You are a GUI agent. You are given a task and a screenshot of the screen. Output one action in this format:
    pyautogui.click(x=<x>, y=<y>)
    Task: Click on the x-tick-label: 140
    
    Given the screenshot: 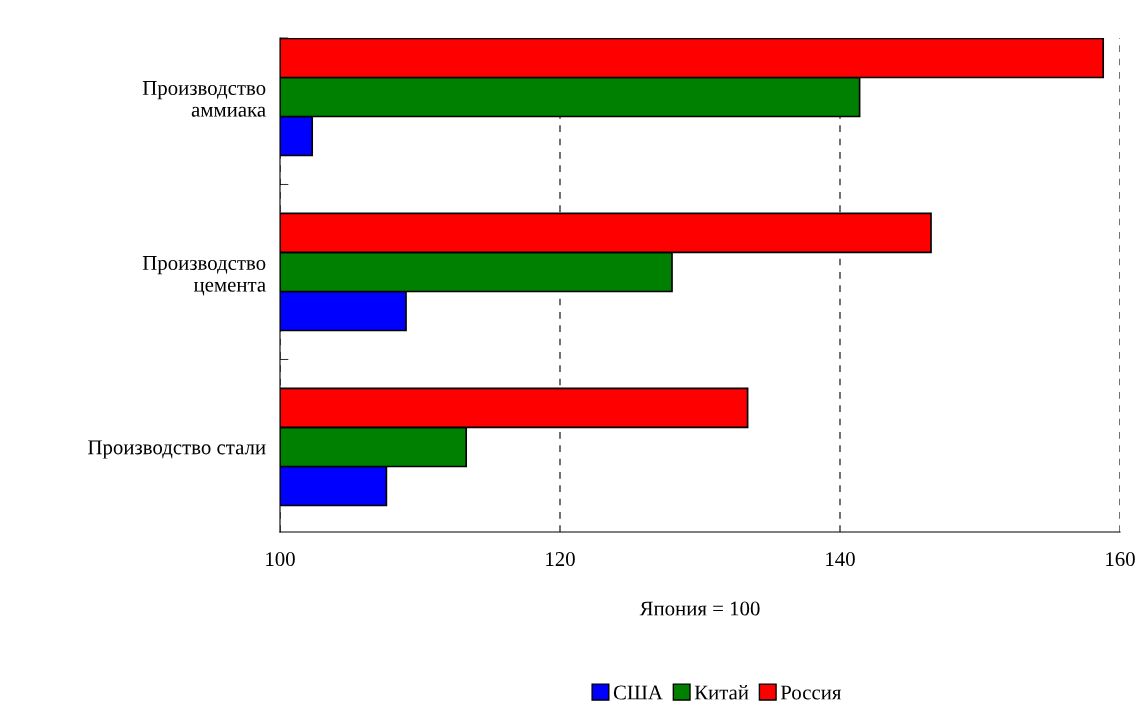 What is the action you would take?
    pyautogui.click(x=840, y=559)
    